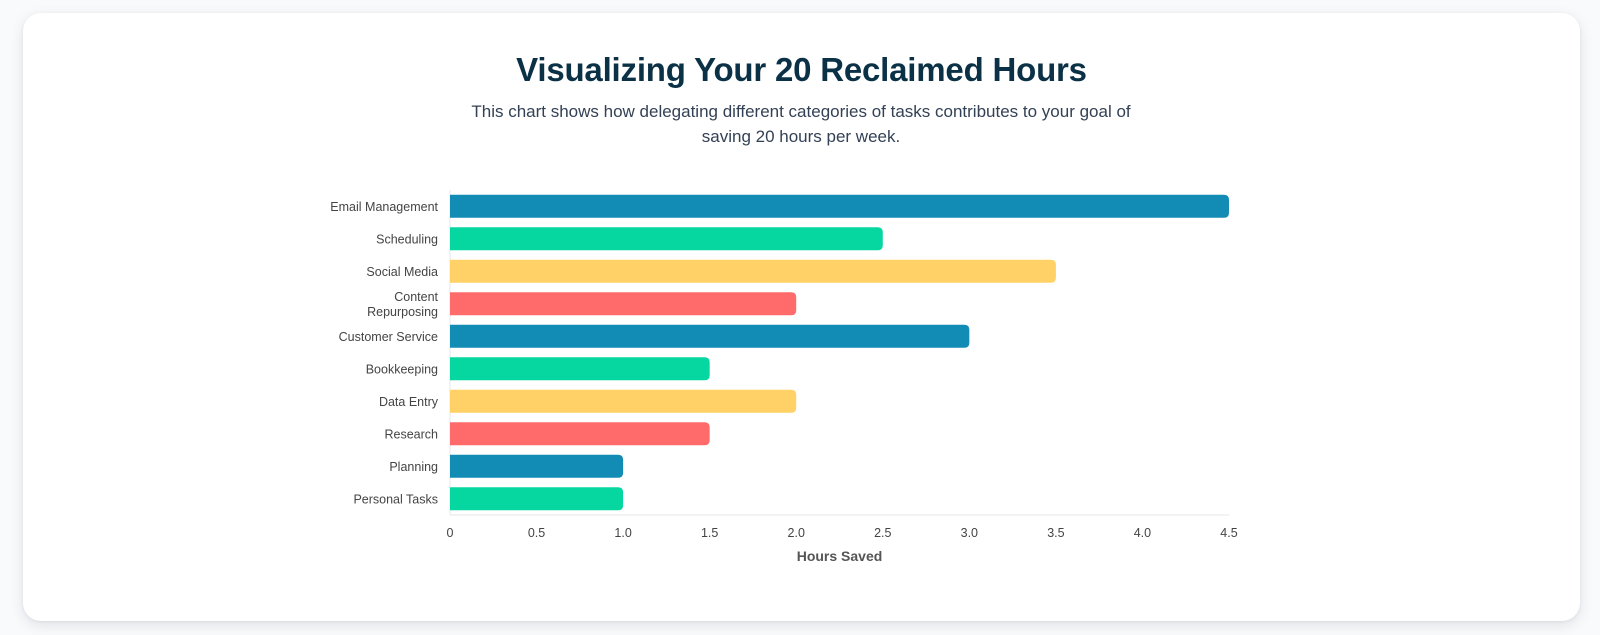 The image size is (1600, 635). I want to click on category-label: Email Management, so click(384, 207).